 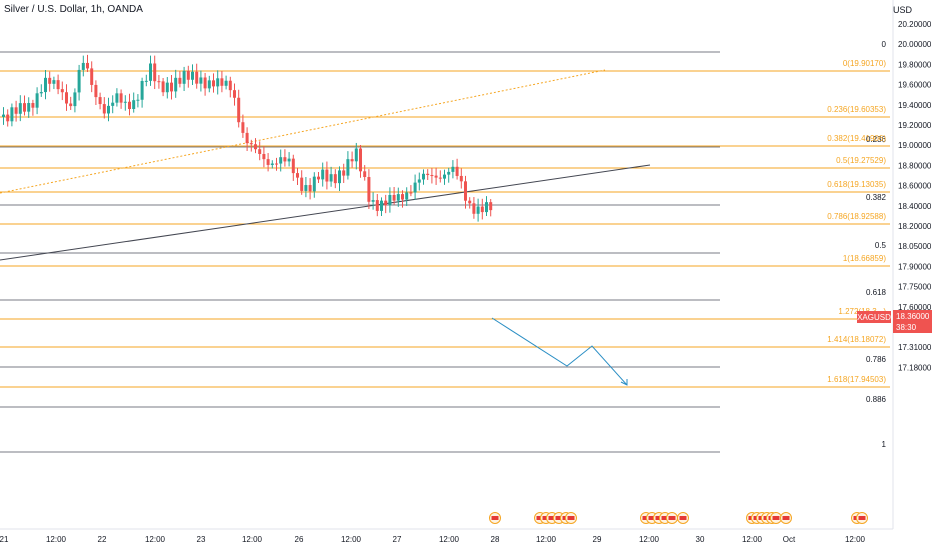 I want to click on x-tick-label: 28, so click(x=495, y=539).